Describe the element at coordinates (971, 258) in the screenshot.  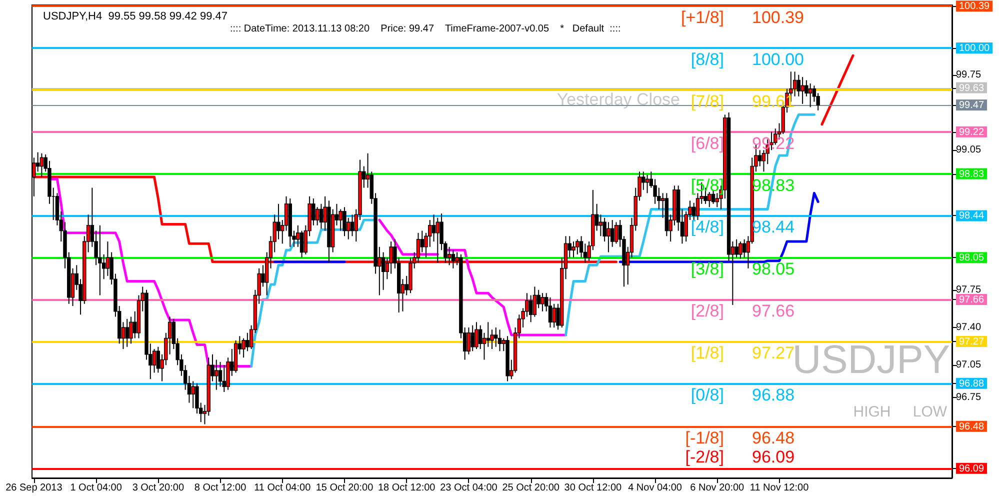
I see `y-tick-label: 98.05` at that location.